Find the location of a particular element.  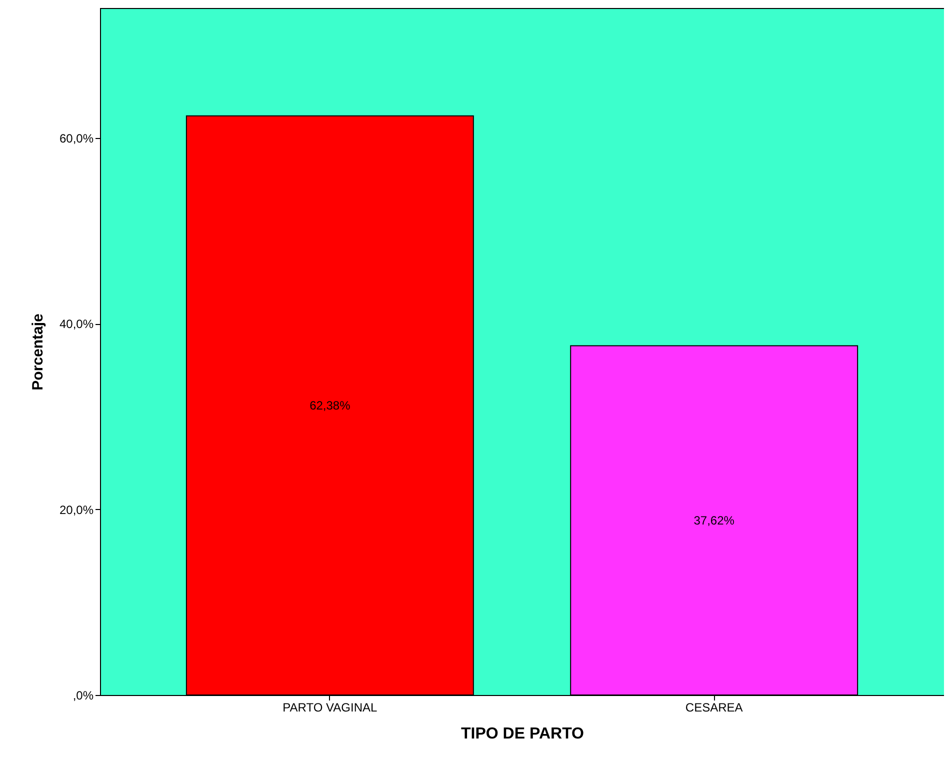

y-tick-label: 60,0% is located at coordinates (76, 138).